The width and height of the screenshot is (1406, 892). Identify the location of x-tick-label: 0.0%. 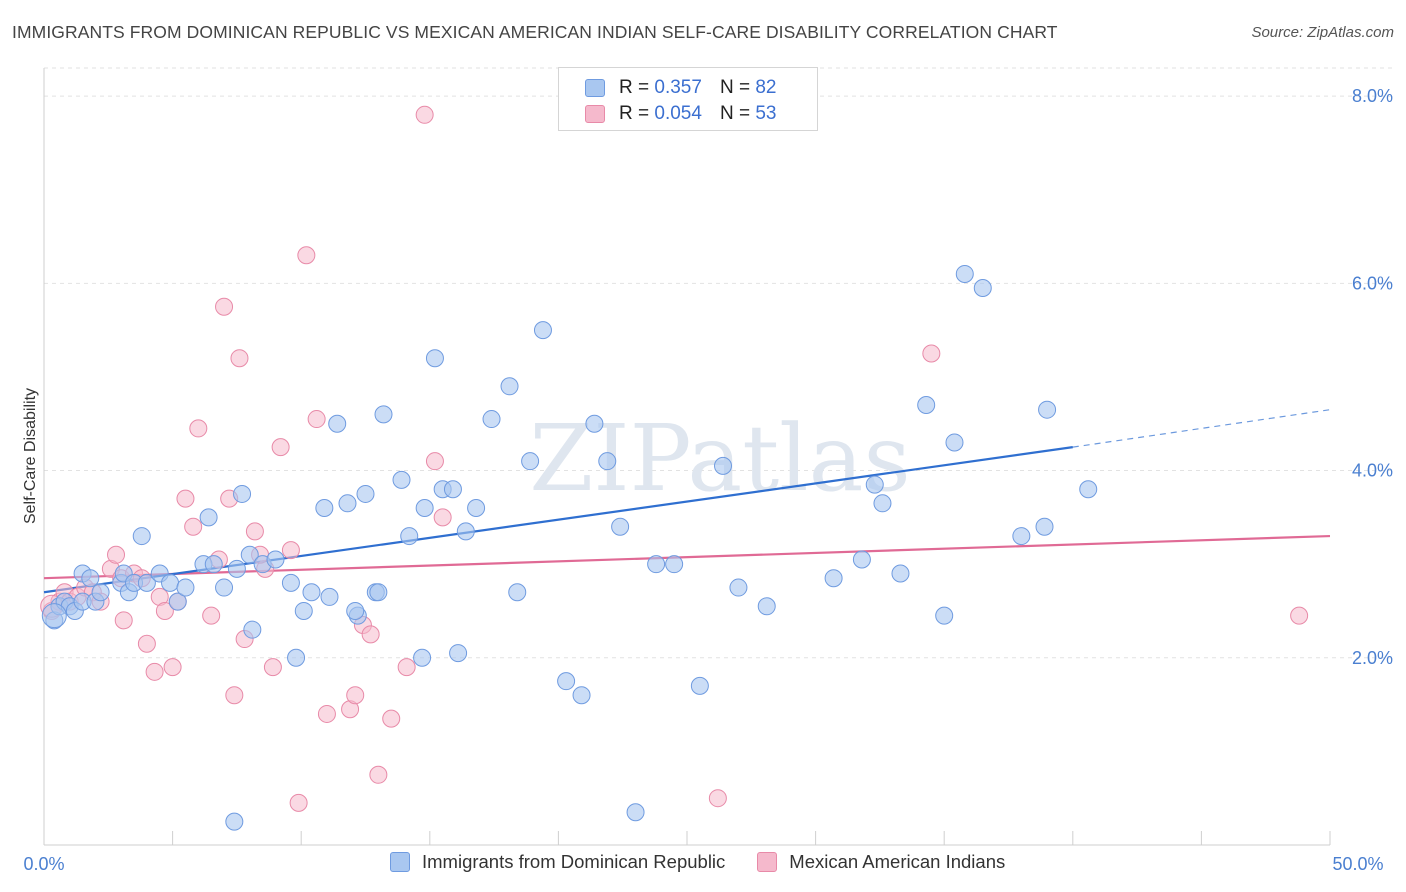
(43, 864).